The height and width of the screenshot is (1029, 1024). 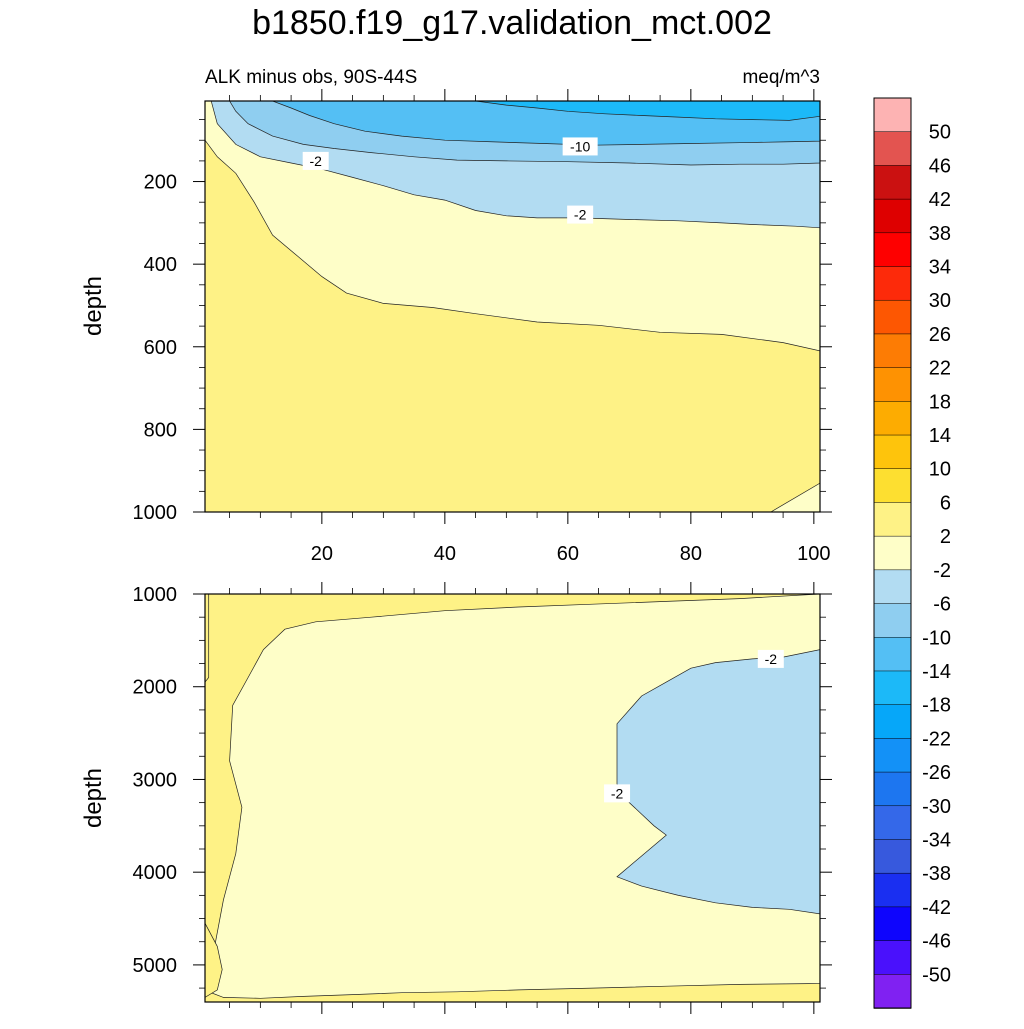 What do you see at coordinates (311, 77) in the screenshot?
I see `upper-left-label: ALK minus obs, 90S-44S` at bounding box center [311, 77].